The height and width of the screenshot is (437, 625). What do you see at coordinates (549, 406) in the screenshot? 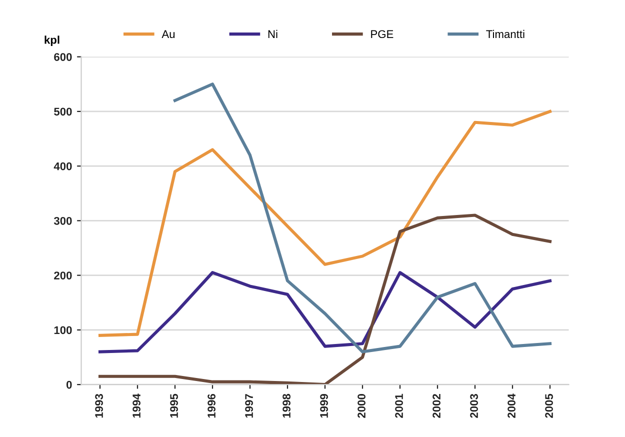
I see `x-tick-label: 2005` at bounding box center [549, 406].